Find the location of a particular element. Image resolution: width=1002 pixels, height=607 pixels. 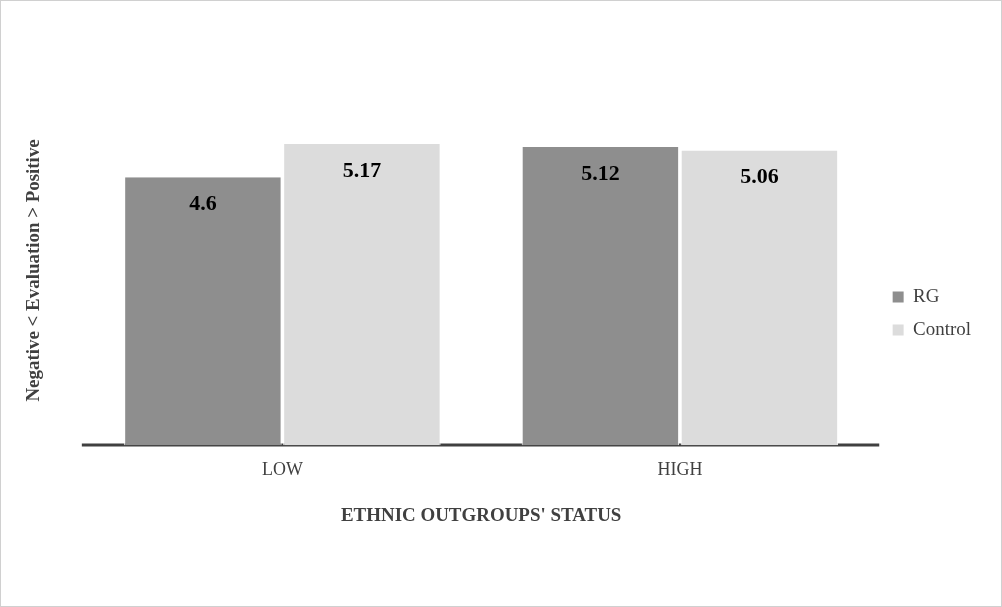

data-label: 5.12 is located at coordinates (600, 172).